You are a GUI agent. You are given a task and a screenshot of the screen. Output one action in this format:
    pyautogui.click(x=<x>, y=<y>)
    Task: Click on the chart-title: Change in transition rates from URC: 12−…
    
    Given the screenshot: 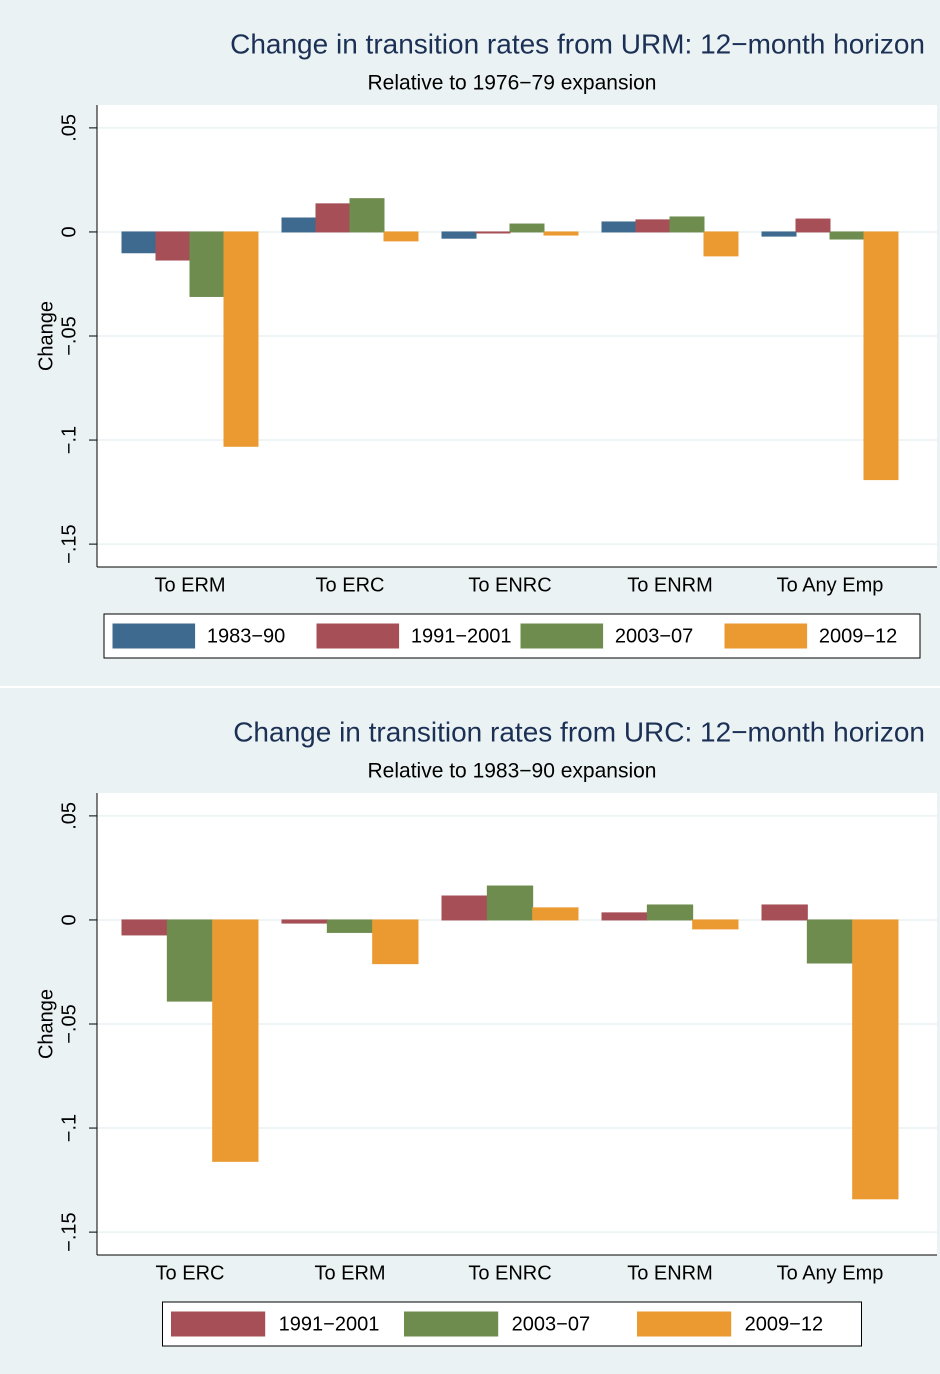 What is the action you would take?
    pyautogui.click(x=579, y=731)
    